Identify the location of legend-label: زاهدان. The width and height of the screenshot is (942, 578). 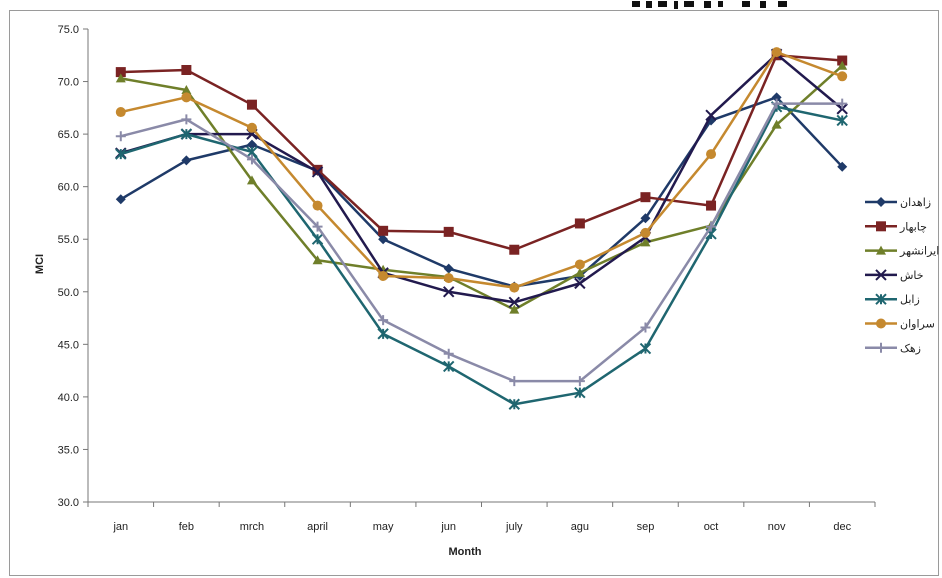
(915, 202).